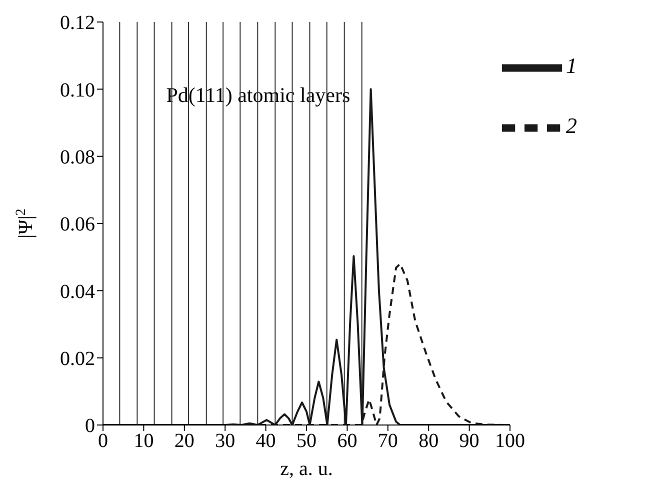  Describe the element at coordinates (428, 441) in the screenshot. I see `x-tick-label: 80` at that location.